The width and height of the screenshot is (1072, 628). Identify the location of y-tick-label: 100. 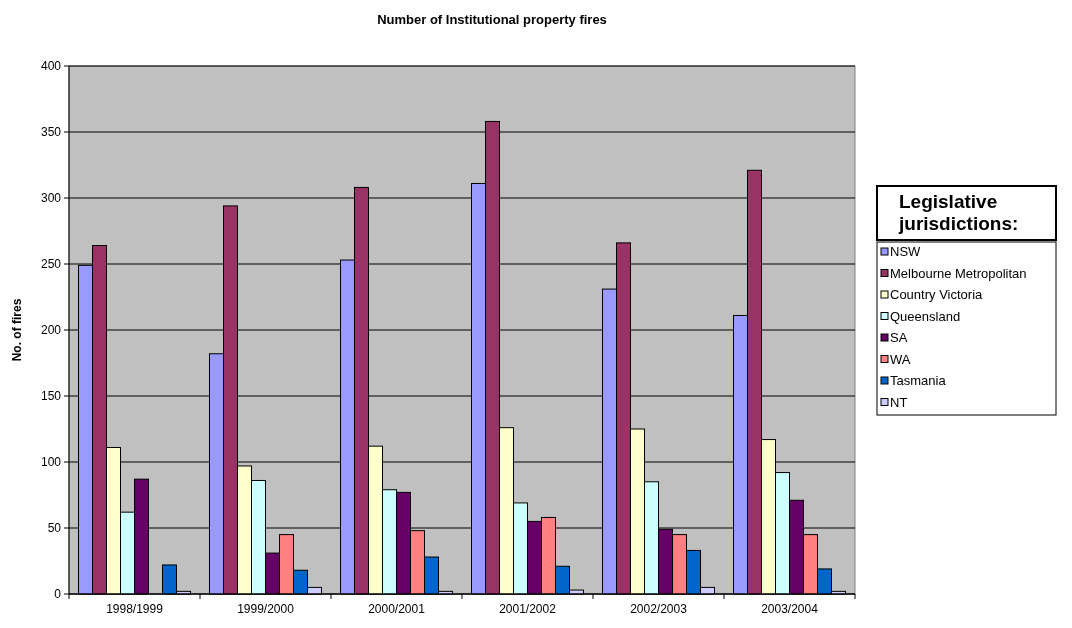
(51, 462).